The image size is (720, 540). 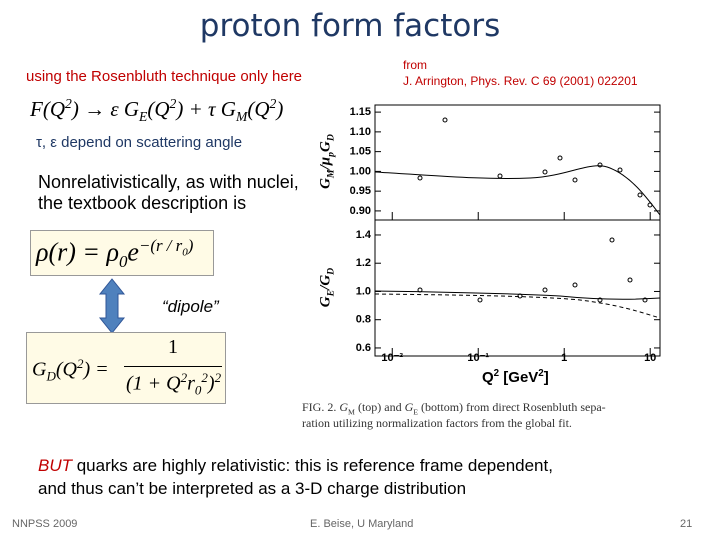 I want to click on y-tick-label: 1.05, so click(x=360, y=152).